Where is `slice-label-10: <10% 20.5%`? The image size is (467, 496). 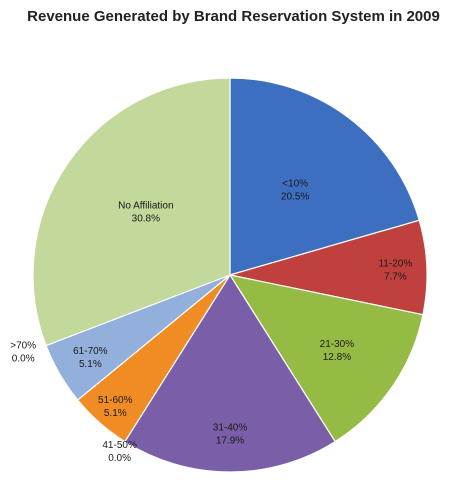
slice-label-10: <10% 20.5% is located at coordinates (295, 190).